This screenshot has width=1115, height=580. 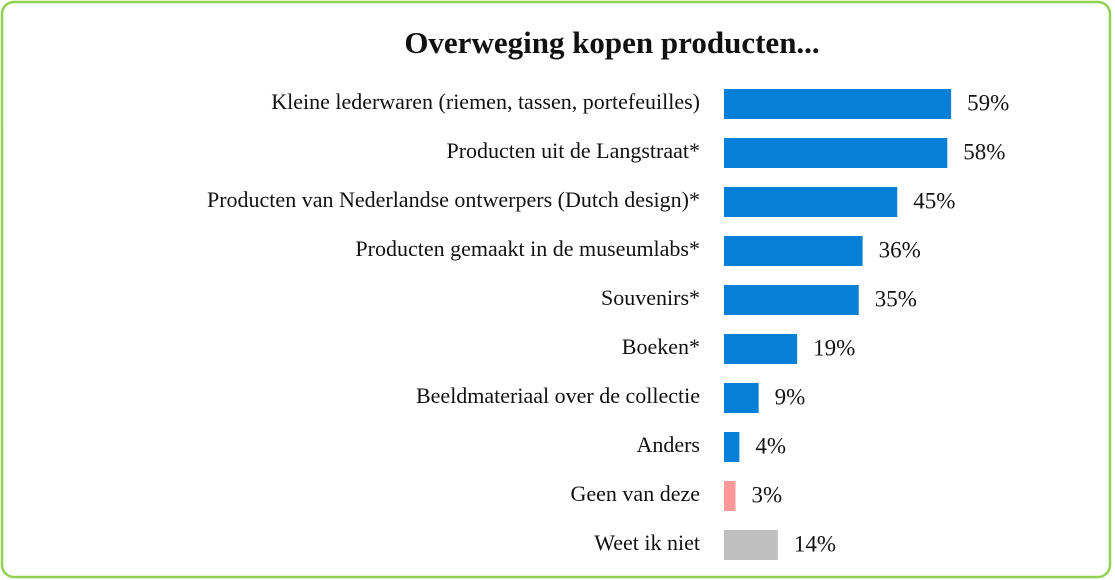 I want to click on value-label: 35%, so click(x=896, y=298).